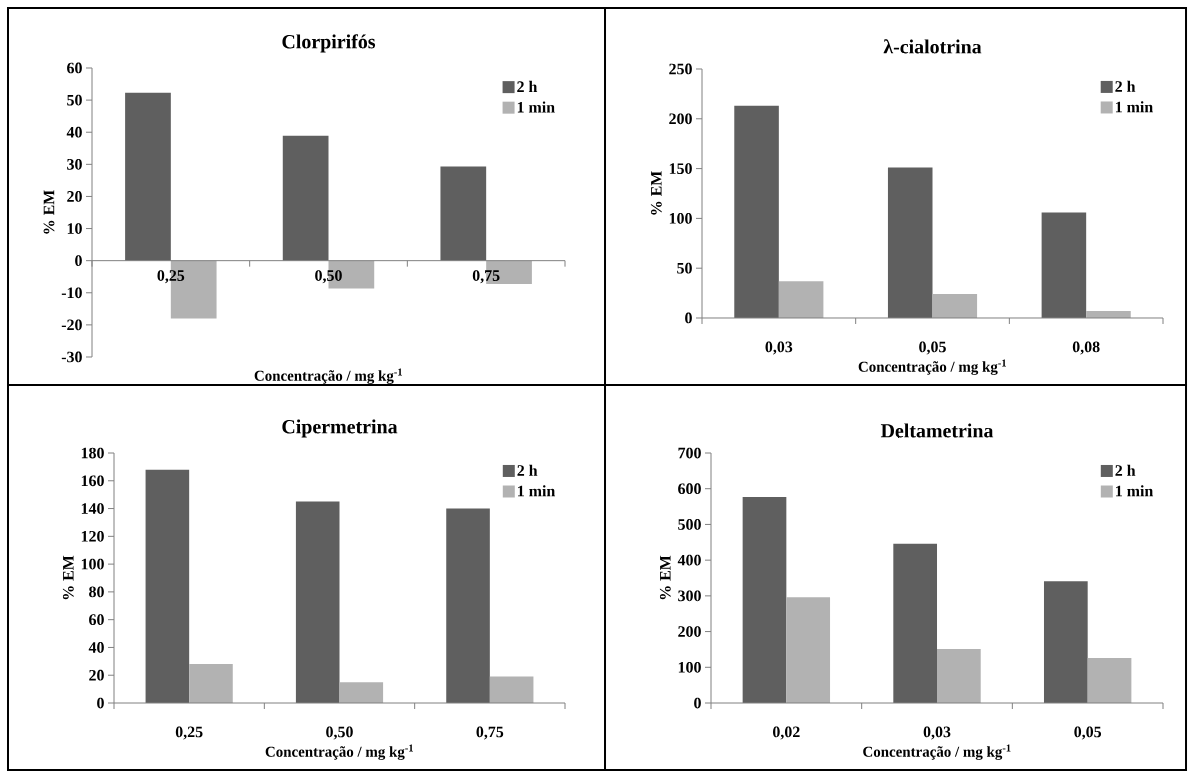  What do you see at coordinates (340, 428) in the screenshot?
I see `chart-title: Cipermetrina` at bounding box center [340, 428].